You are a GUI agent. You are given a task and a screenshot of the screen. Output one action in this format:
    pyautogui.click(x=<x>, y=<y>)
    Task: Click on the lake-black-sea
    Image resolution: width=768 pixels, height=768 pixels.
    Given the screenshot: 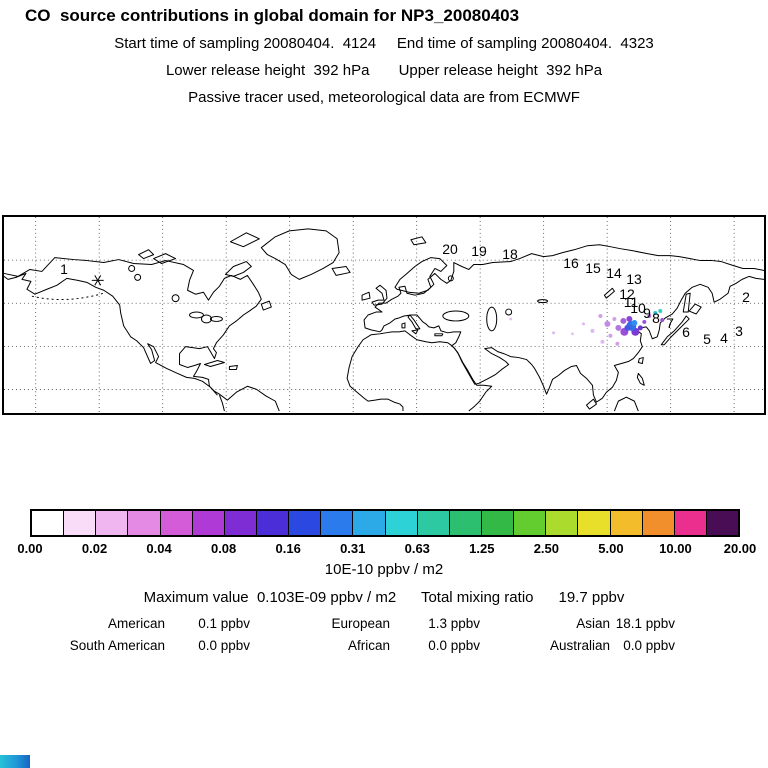 What is the action you would take?
    pyautogui.click(x=456, y=316)
    